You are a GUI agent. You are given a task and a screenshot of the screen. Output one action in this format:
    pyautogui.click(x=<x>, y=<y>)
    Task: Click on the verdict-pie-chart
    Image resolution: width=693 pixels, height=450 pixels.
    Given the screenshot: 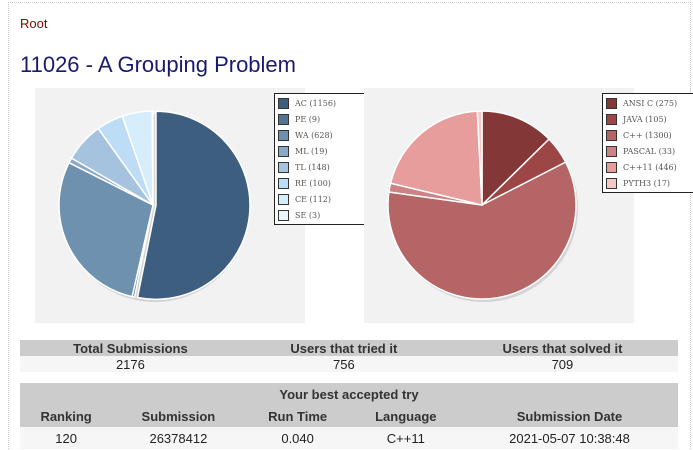 What is the action you would take?
    pyautogui.click(x=154, y=206)
    